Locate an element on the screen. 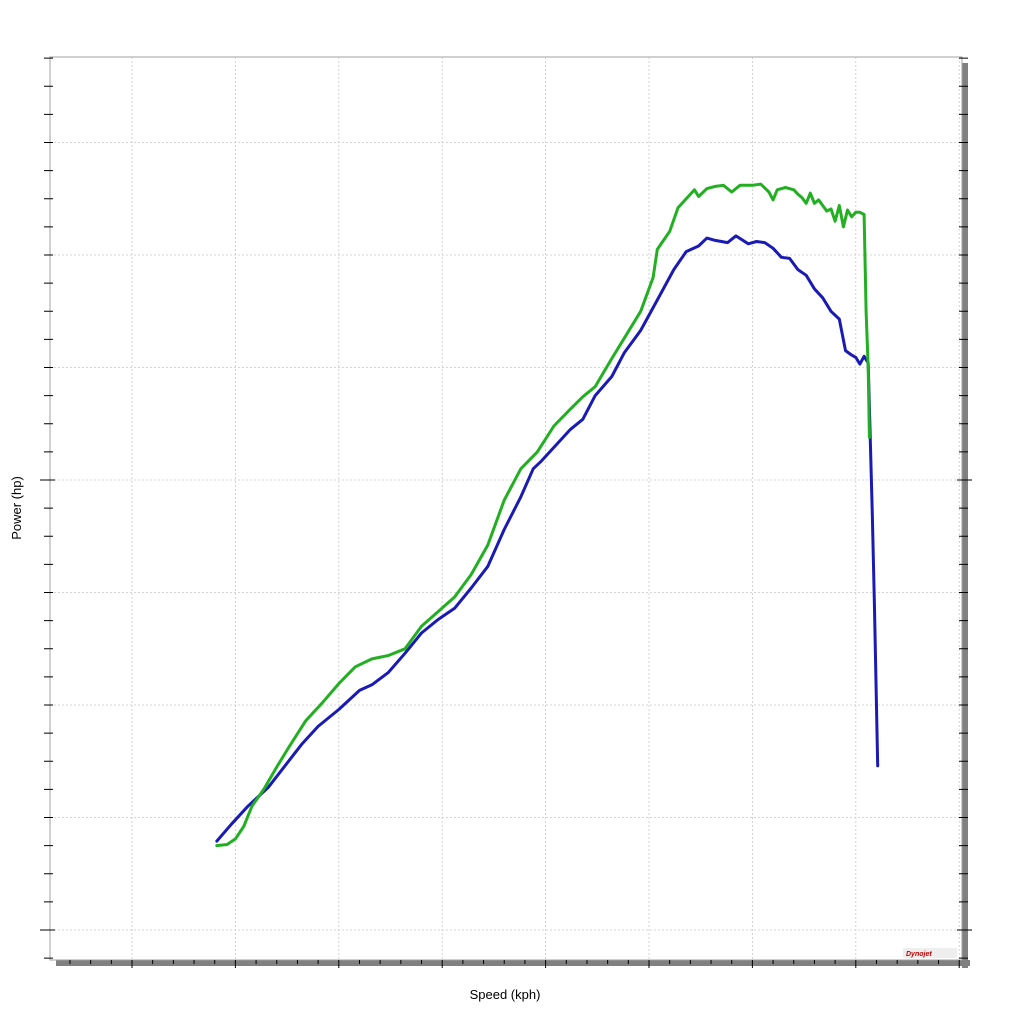 The height and width of the screenshot is (1024, 1024). frame-shadow-right is located at coordinates (965, 515).